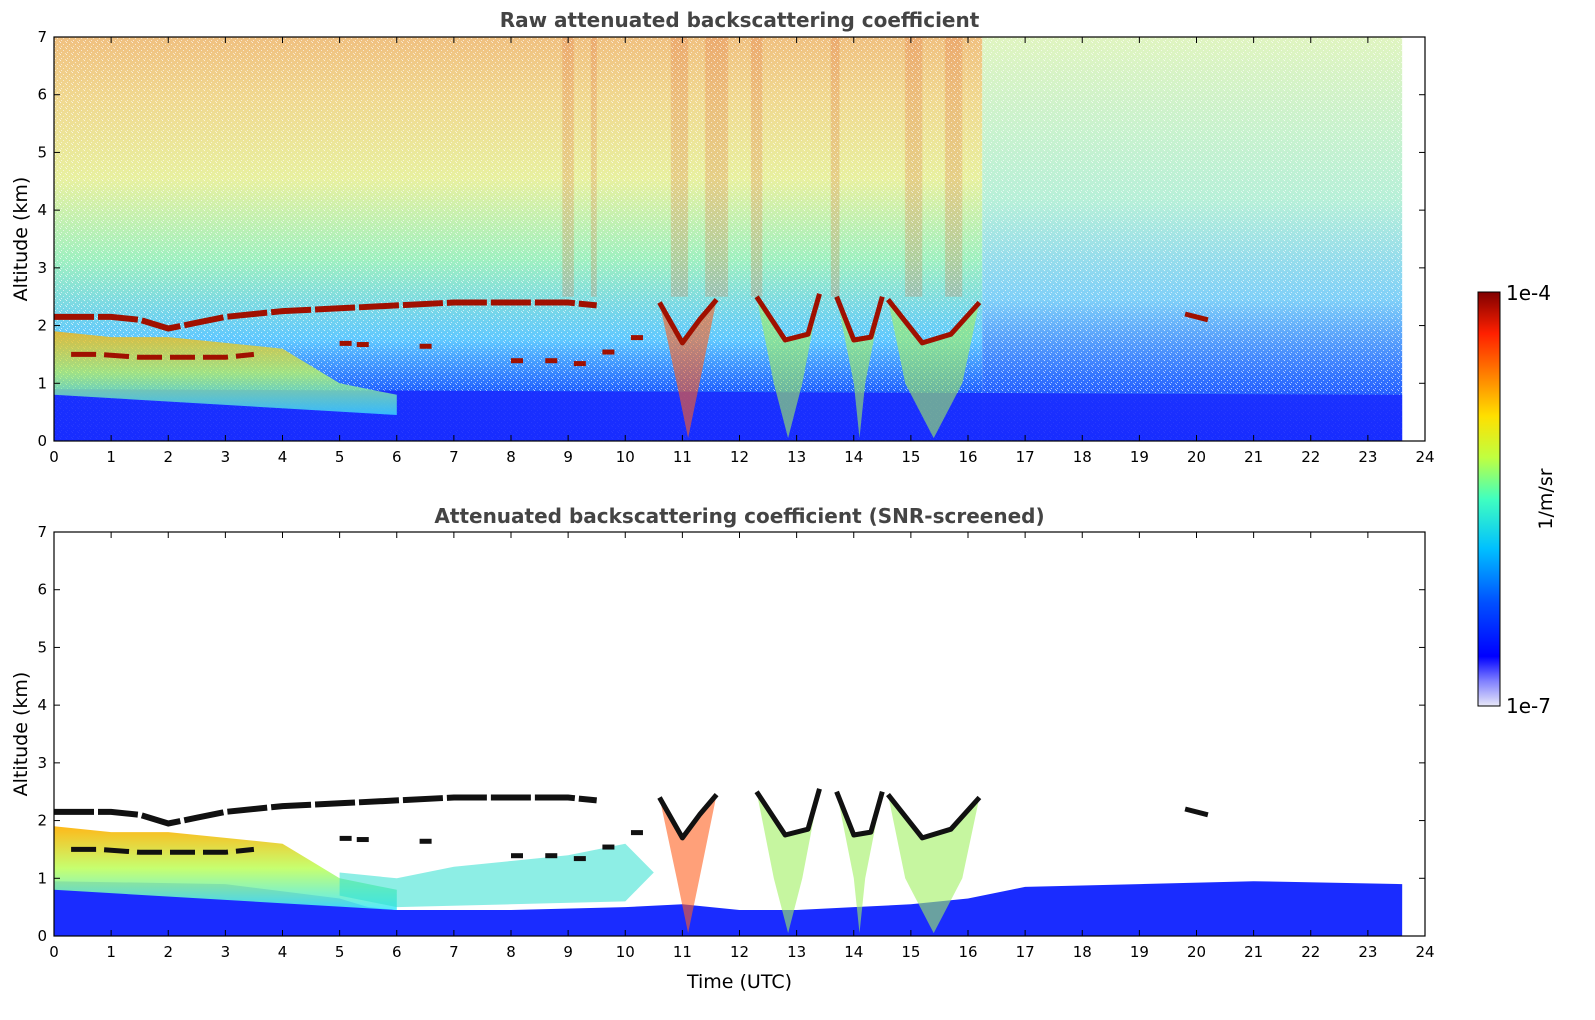 The height and width of the screenshot is (1020, 1595). What do you see at coordinates (1528, 706) in the screenshot?
I see `colorbar-min-label: 1e-7` at bounding box center [1528, 706].